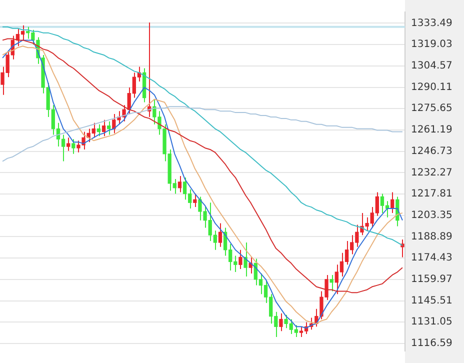 Image resolution: width=464 pixels, height=363 pixels. Describe the element at coordinates (431, 130) in the screenshot. I see `y-tick-label: 1261.19` at that location.